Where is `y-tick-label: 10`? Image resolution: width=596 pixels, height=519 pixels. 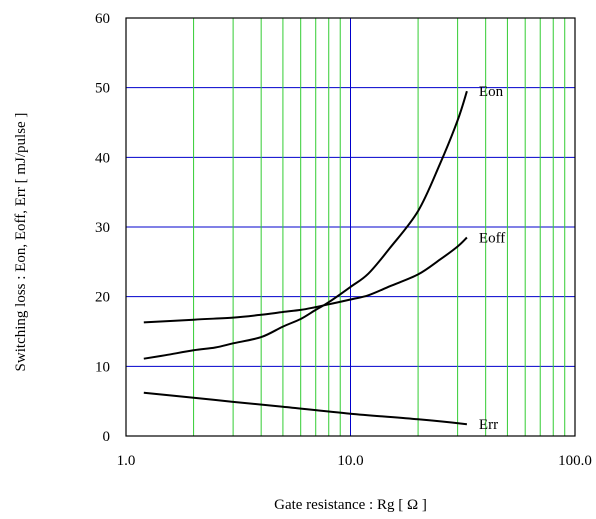
y-tick-label: 10 is located at coordinates (102, 367).